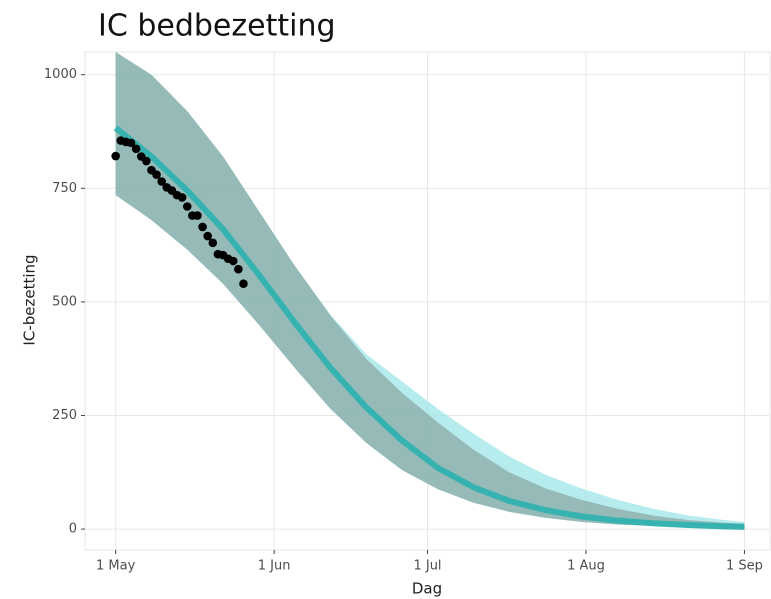  What do you see at coordinates (64, 415) in the screenshot?
I see `y-tick-label: 250` at bounding box center [64, 415].